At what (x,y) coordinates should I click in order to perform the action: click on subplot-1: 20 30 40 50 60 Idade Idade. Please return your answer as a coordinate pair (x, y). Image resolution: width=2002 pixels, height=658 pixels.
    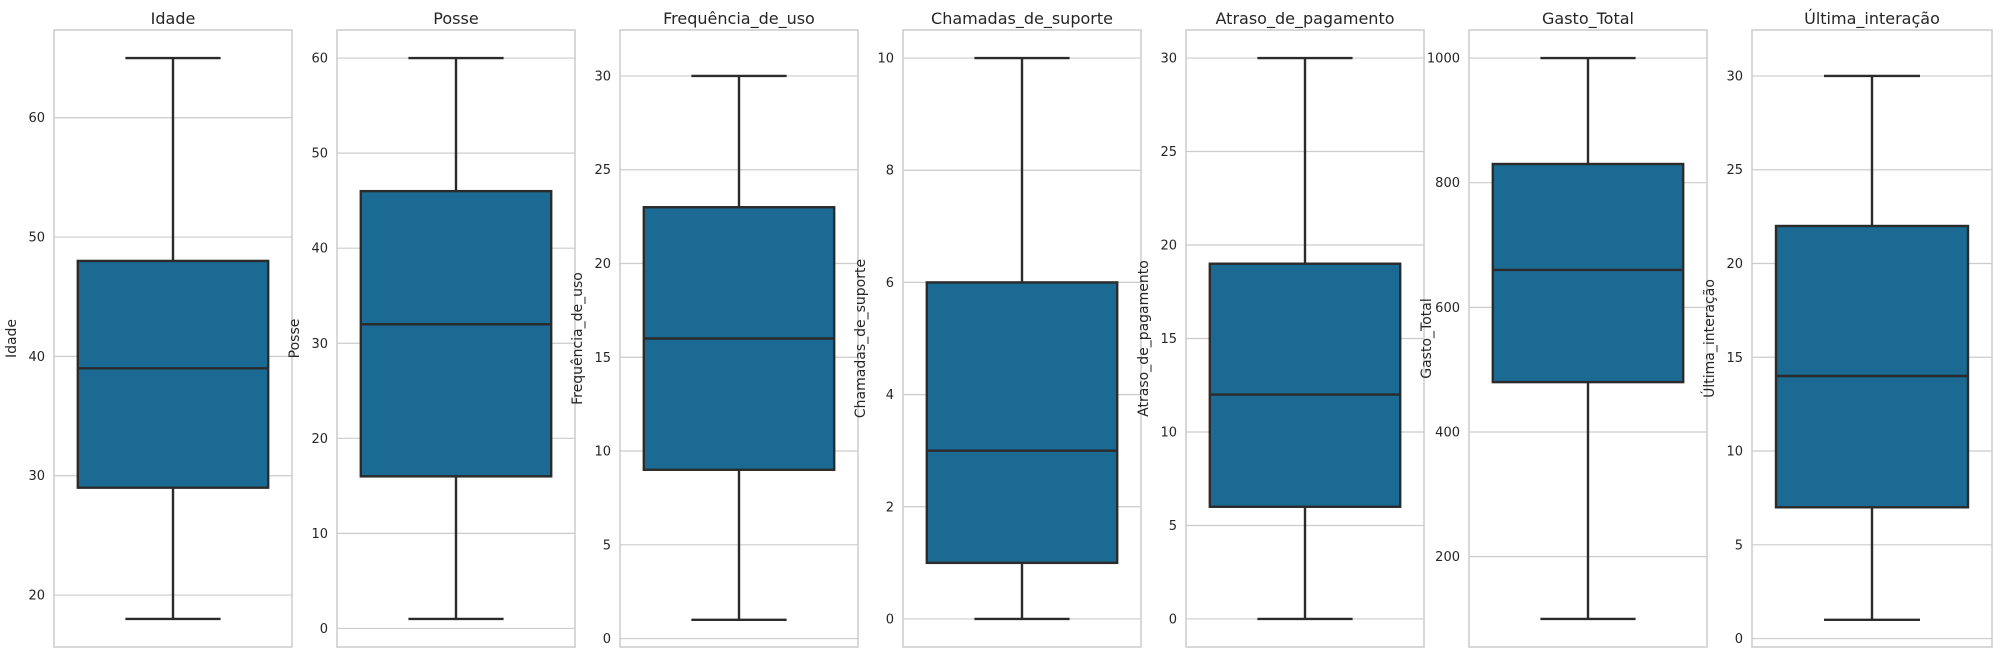
    Looking at the image, I should click on (148, 328).